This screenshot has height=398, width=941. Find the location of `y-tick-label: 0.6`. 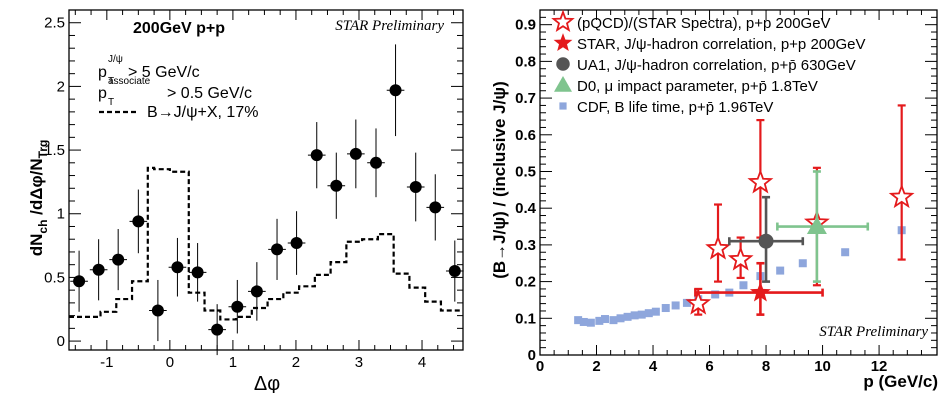

y-tick-label: 0.6 is located at coordinates (525, 135).